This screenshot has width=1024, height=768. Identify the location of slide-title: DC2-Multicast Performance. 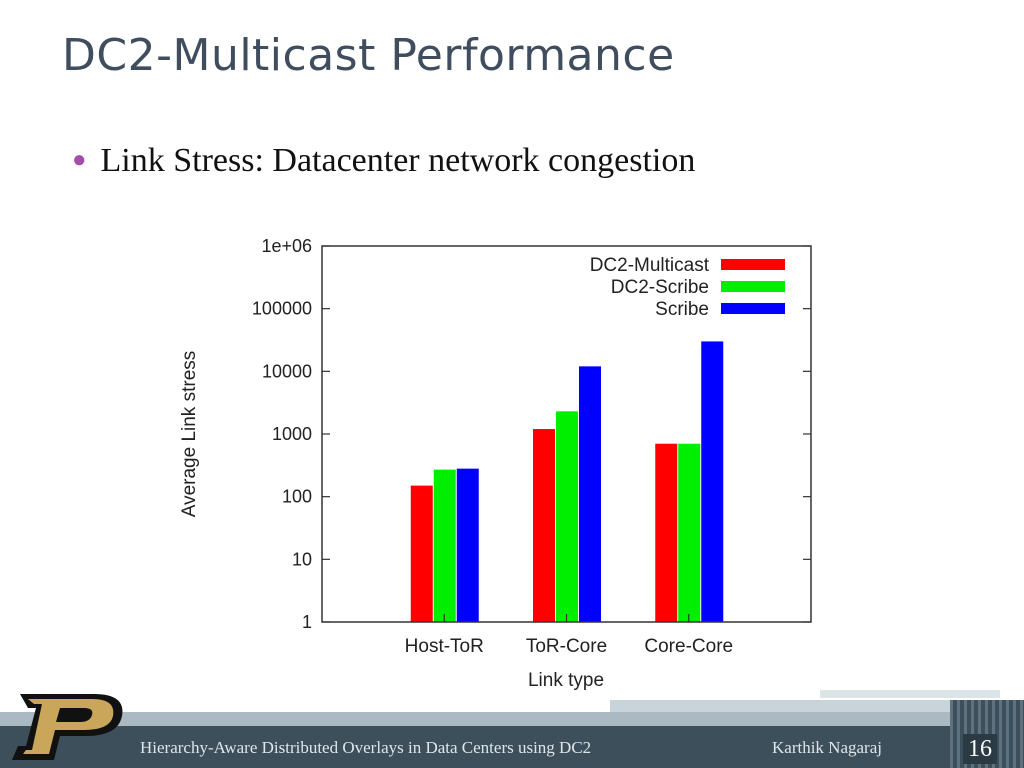
(368, 55).